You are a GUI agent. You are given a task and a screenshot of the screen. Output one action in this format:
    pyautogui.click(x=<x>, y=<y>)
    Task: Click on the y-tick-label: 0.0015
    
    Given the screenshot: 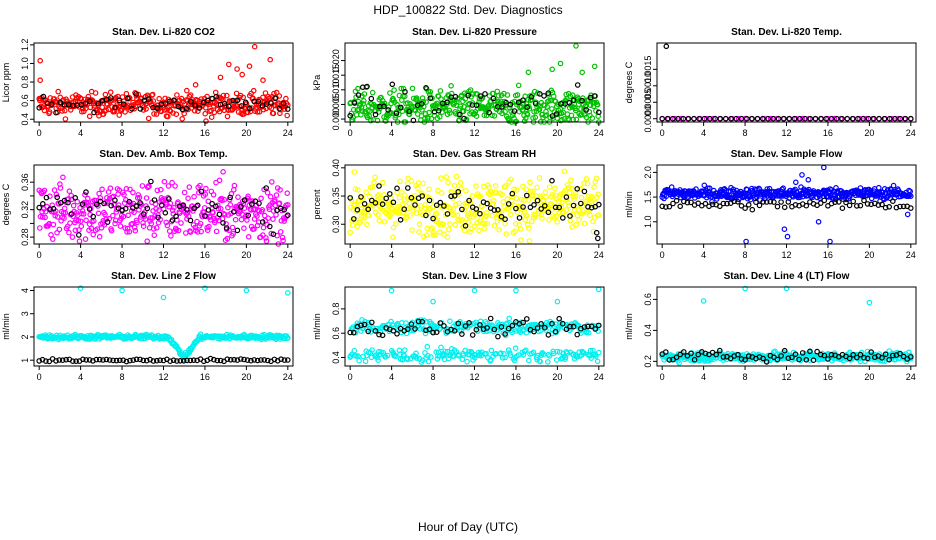 What is the action you would take?
    pyautogui.click(x=648, y=70)
    